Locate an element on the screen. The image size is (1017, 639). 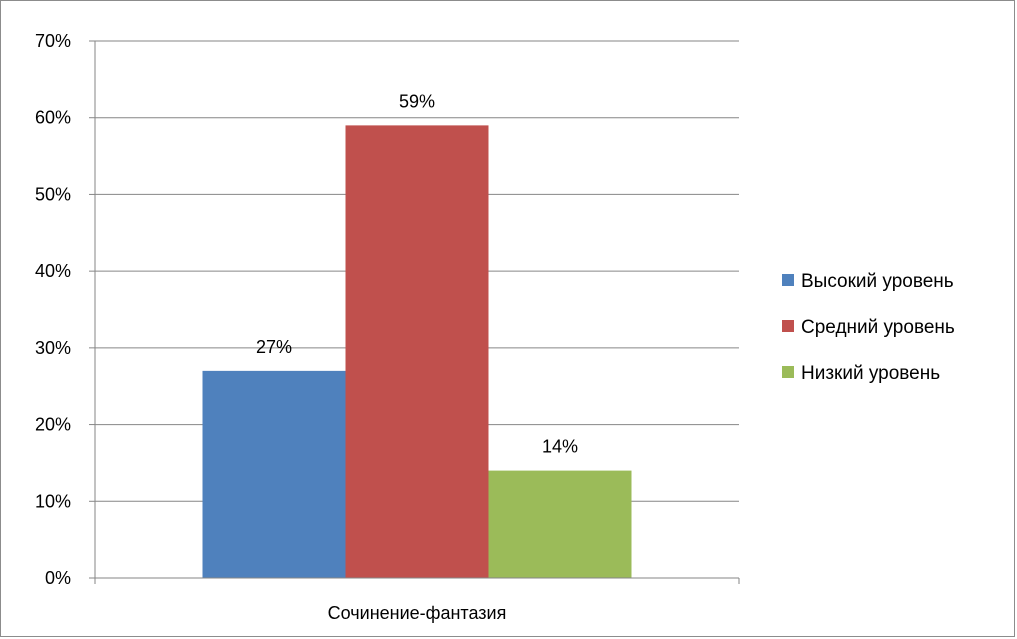
y-tick-label: 20% is located at coordinates (53, 425).